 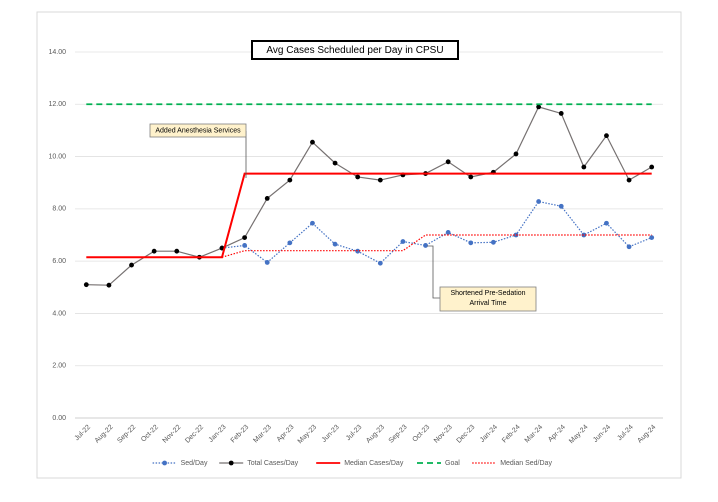 I want to click on annotation: Added Anesthesia Services, so click(x=198, y=130).